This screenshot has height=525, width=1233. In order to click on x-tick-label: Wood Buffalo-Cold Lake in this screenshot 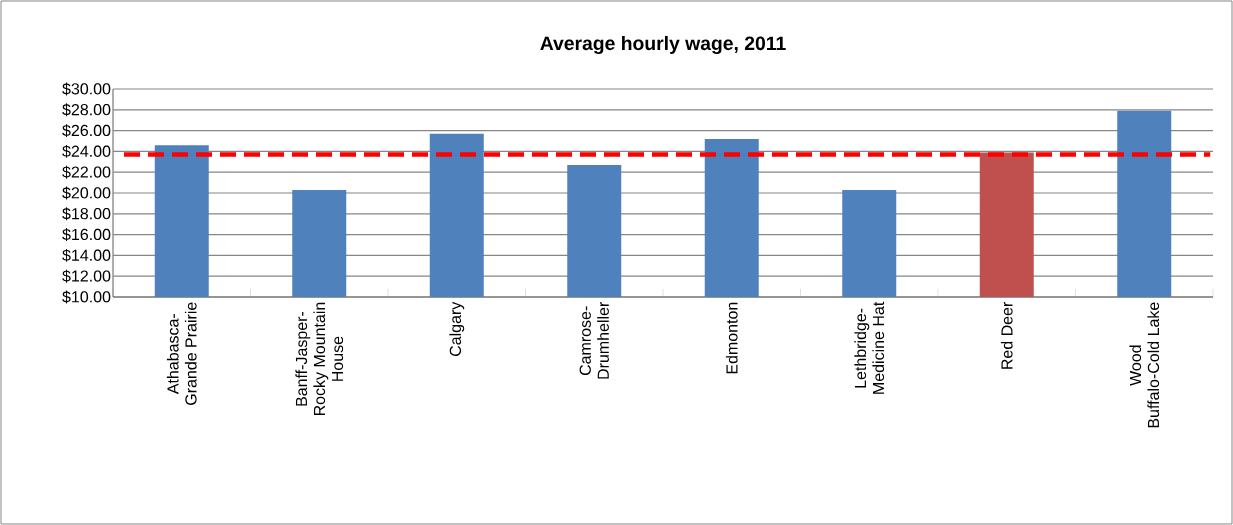, I will do `click(1144, 365)`.